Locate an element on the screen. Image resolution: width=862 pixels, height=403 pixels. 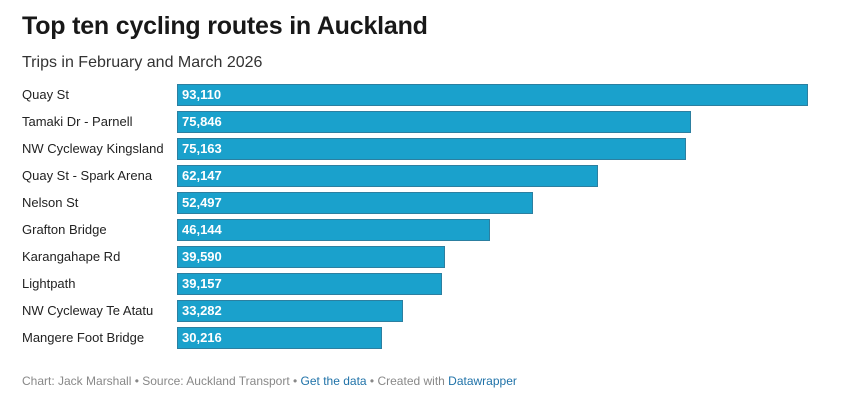
bar-value-label: 30,216 is located at coordinates (202, 337).